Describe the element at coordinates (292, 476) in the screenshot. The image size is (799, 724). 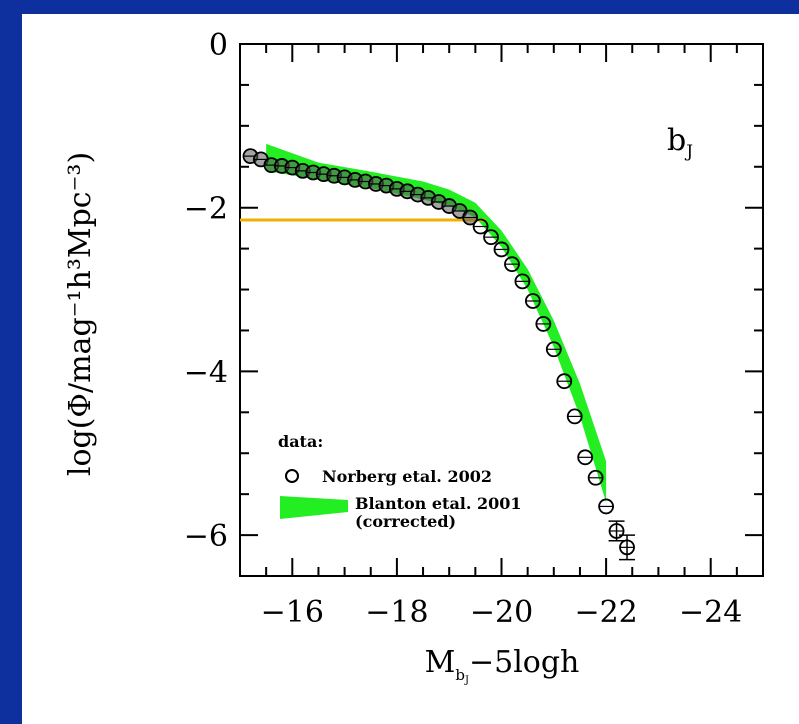
I see `legend-marker-norberg` at that location.